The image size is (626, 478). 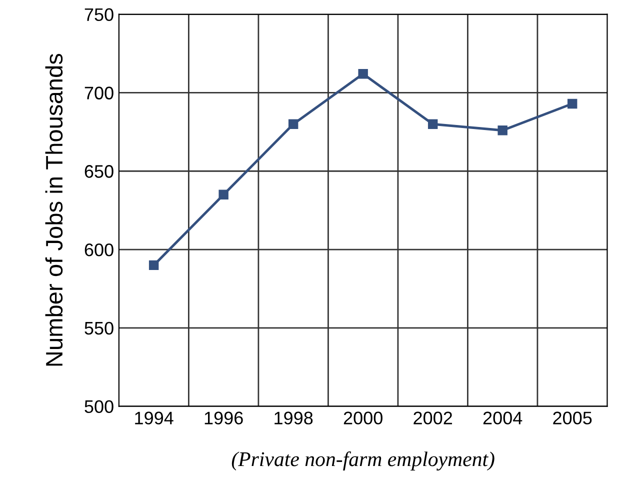 What do you see at coordinates (502, 418) in the screenshot?
I see `x-tick-label: 2004` at bounding box center [502, 418].